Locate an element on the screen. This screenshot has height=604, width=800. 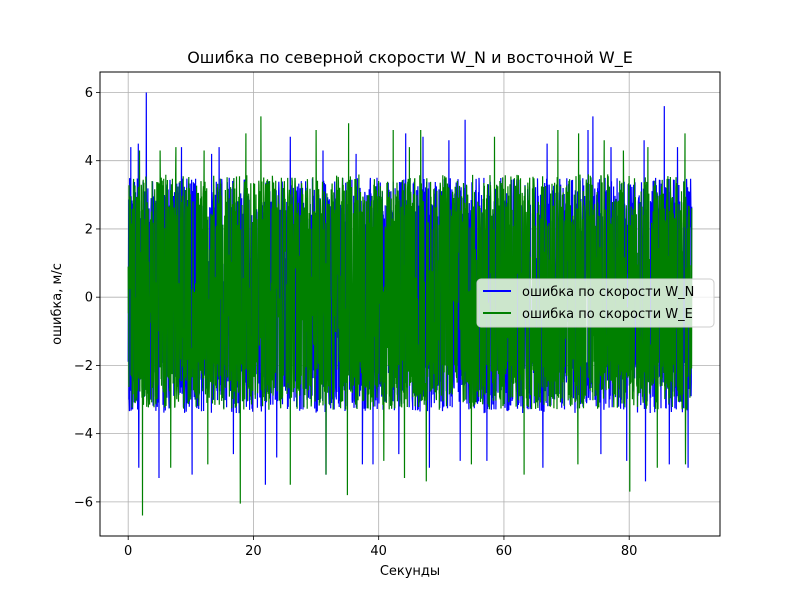
x-tick-label: 80 is located at coordinates (629, 551).